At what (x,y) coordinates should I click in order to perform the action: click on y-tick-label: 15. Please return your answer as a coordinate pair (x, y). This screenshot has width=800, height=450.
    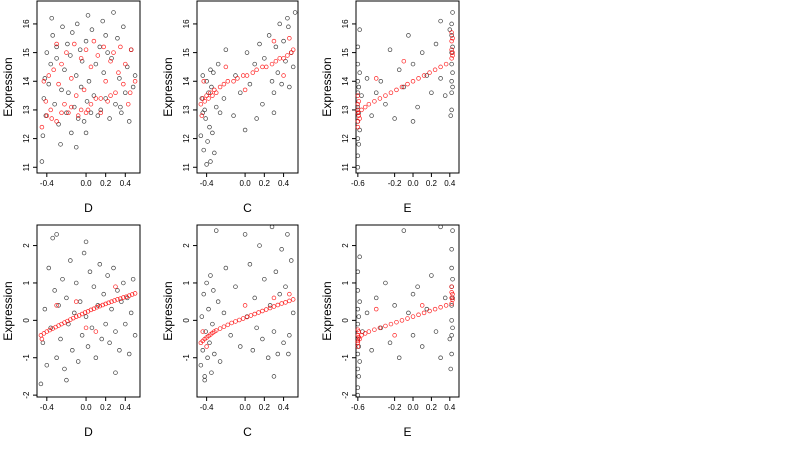
    Looking at the image, I should click on (26, 52).